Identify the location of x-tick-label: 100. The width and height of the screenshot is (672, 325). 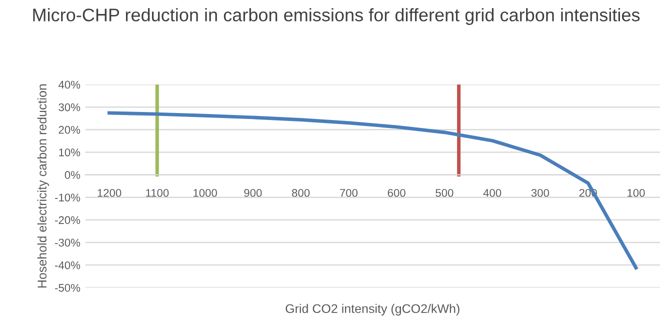
(636, 192).